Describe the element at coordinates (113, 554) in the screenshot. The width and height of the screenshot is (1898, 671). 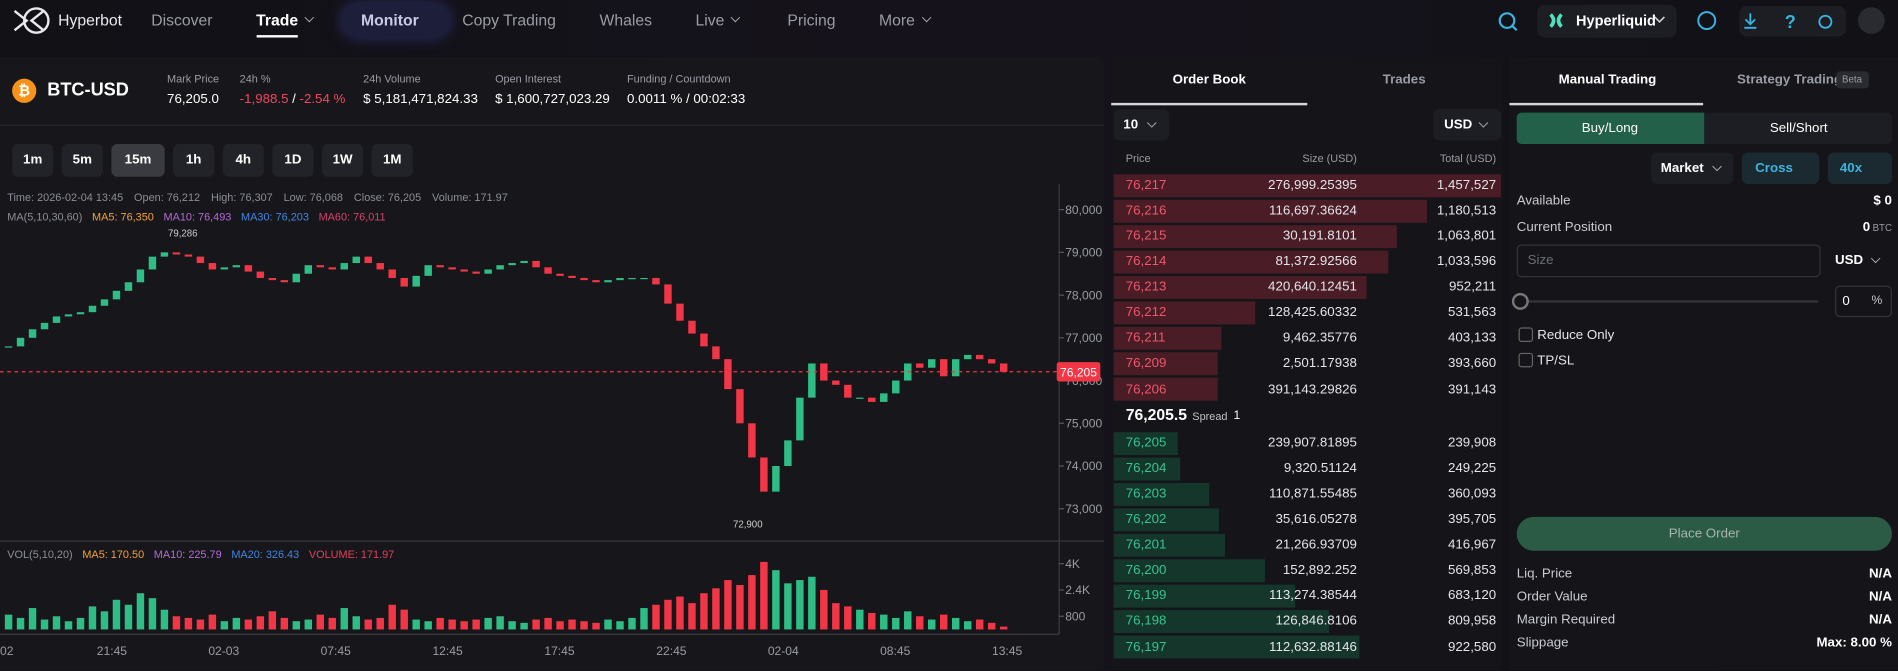
I see `vol-legend: MA5: 170.50` at that location.